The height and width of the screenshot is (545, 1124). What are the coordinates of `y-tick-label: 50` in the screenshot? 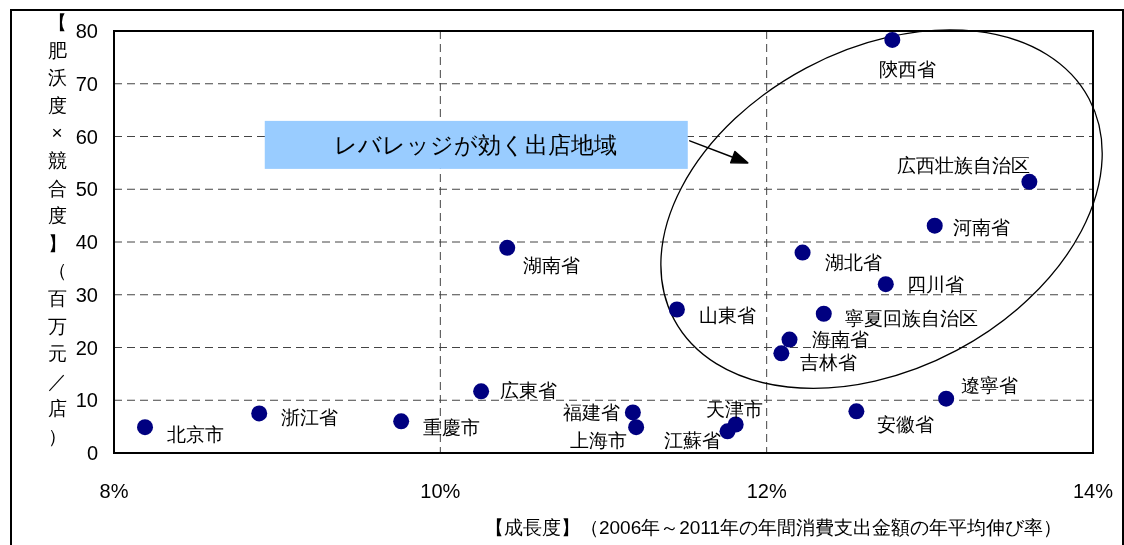 It's located at (86, 189).